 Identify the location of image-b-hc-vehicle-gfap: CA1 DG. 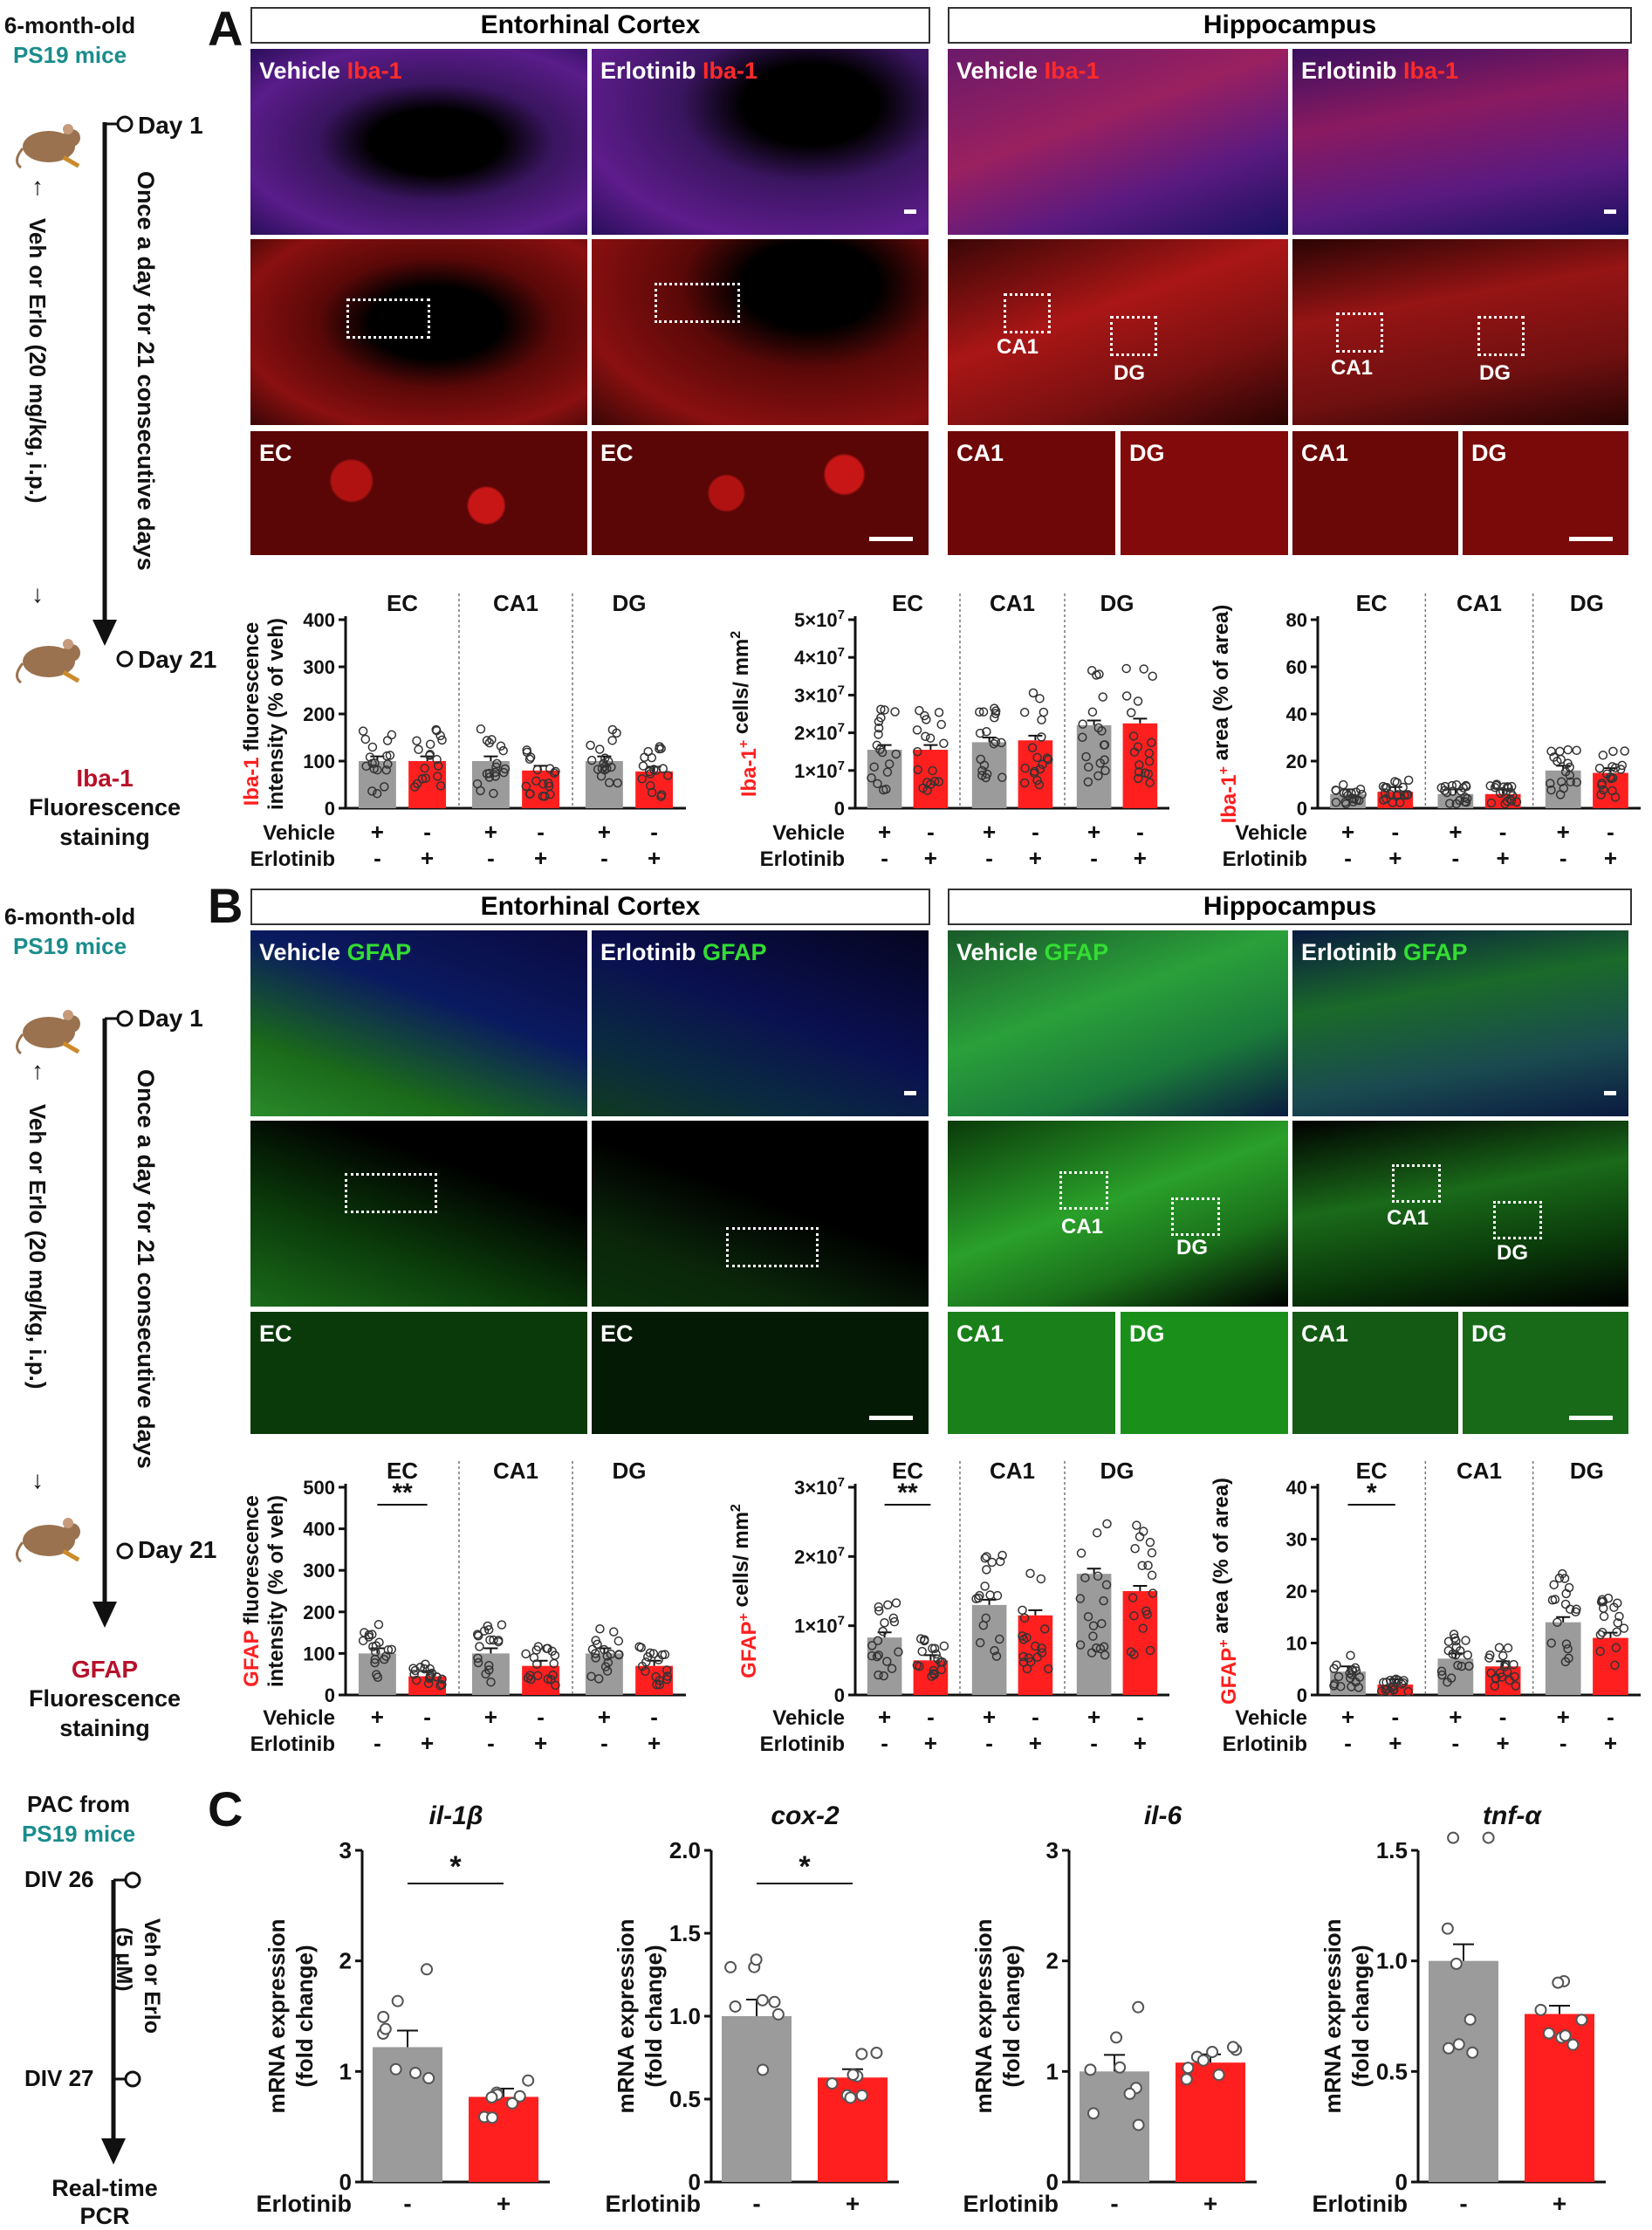
(1118, 1214).